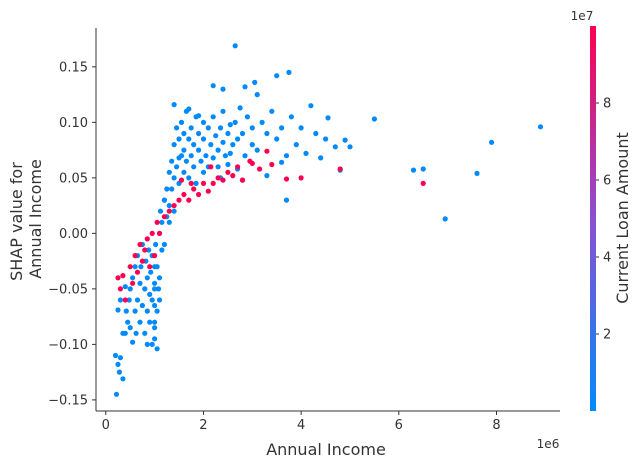 This screenshot has height=467, width=643. Describe the element at coordinates (73, 123) in the screenshot. I see `y-tick-label: 0.10` at that location.